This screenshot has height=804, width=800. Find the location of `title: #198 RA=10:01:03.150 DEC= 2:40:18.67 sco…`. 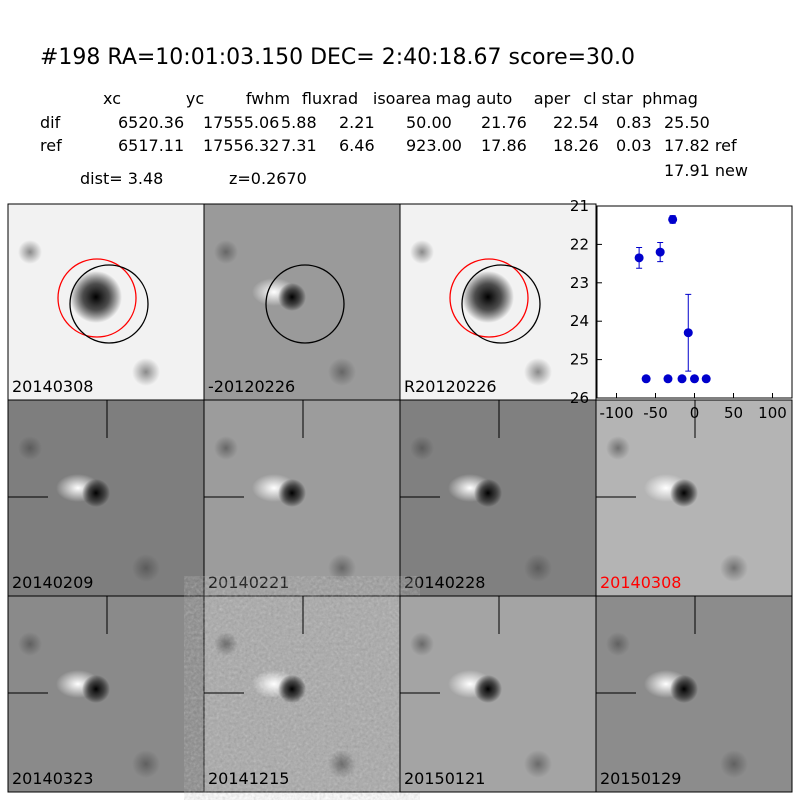

title: #198 RA=10:01:03.150 DEC= 2:40:18.67 sco… is located at coordinates (337, 57).